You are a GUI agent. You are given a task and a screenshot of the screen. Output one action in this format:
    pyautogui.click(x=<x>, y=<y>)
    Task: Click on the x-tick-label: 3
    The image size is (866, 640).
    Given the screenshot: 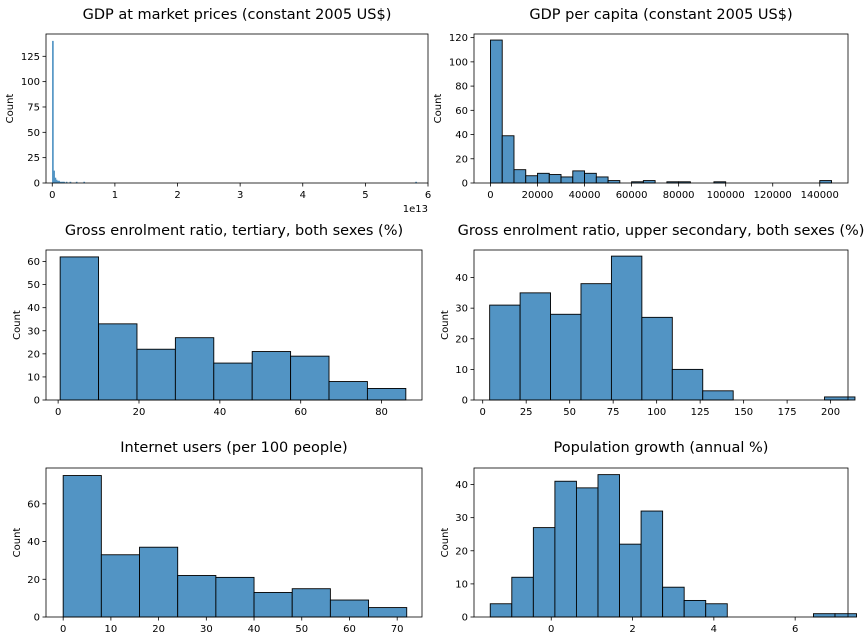 What is the action you would take?
    pyautogui.click(x=240, y=195)
    